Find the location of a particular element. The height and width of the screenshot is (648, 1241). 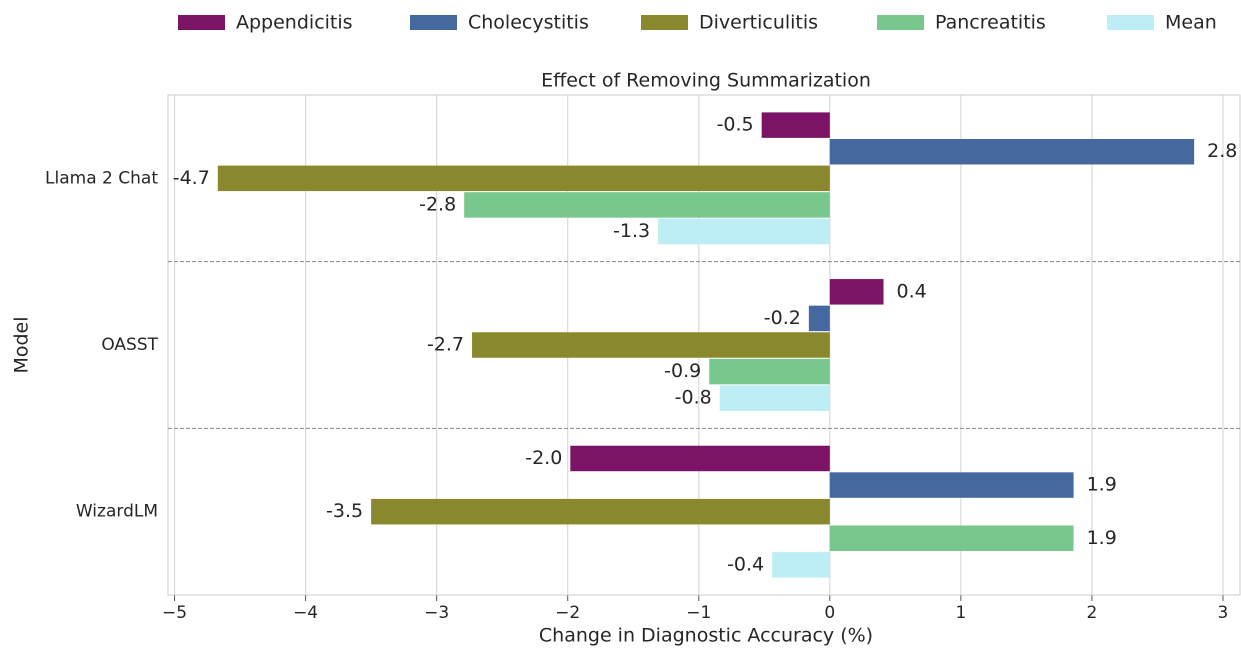

x-tick-label: −1 is located at coordinates (698, 613).